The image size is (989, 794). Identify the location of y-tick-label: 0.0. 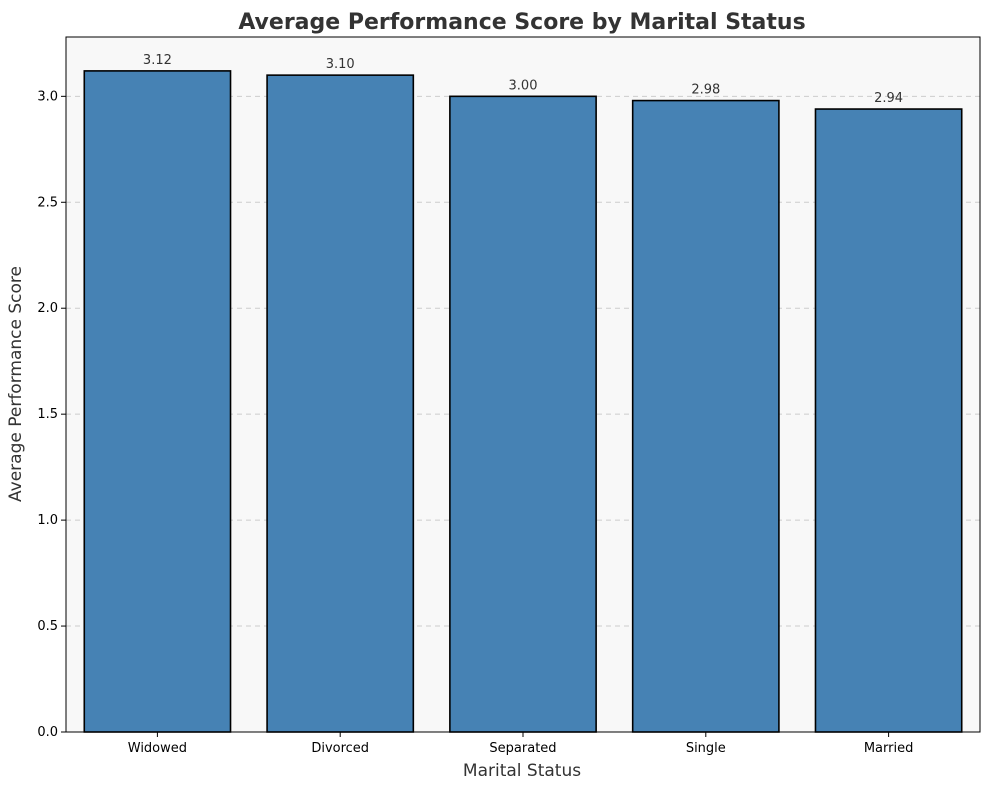
(47, 732).